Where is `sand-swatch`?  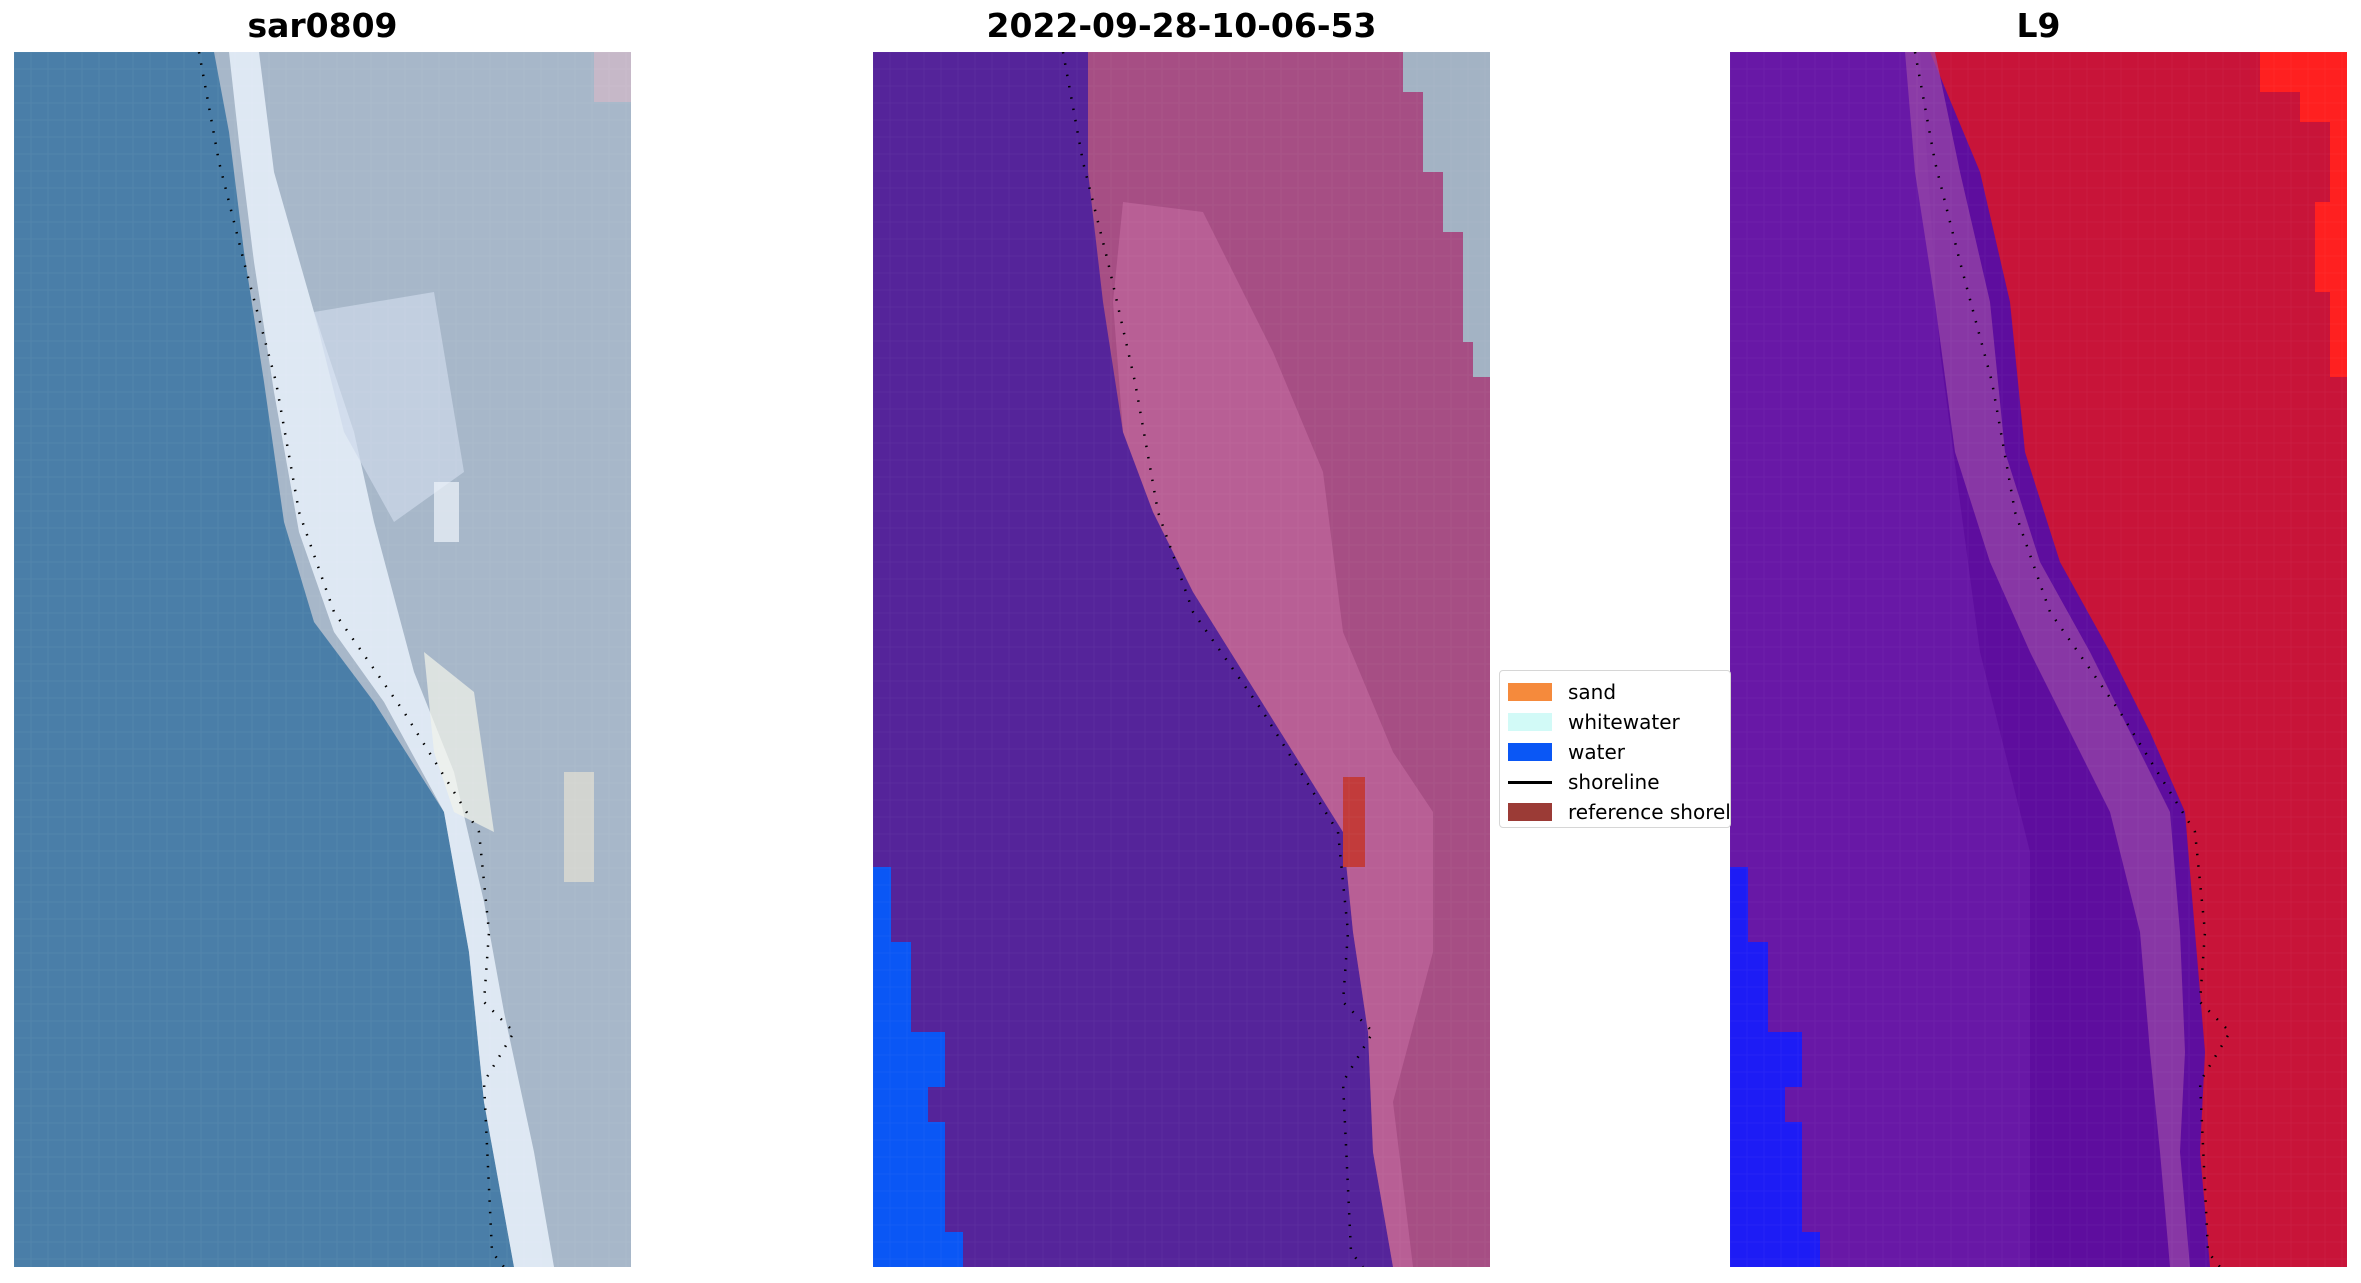
sand-swatch is located at coordinates (1530, 692).